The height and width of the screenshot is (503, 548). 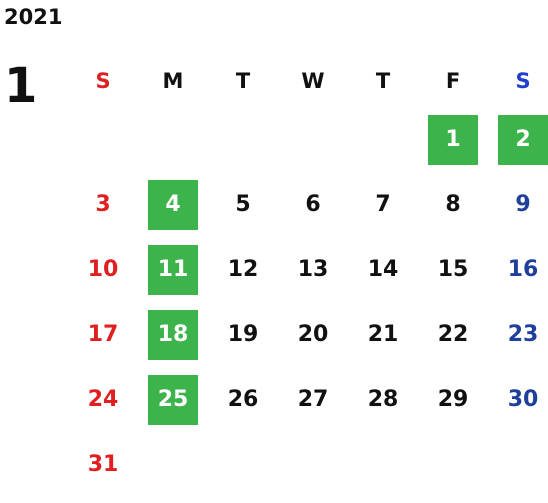 What do you see at coordinates (523, 334) in the screenshot?
I see `day-number: 23` at bounding box center [523, 334].